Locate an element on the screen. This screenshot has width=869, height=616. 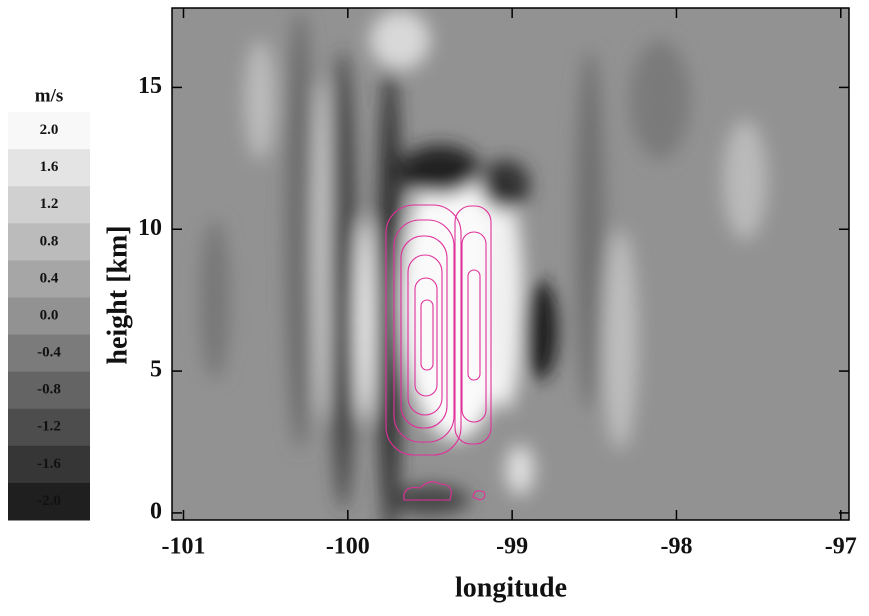
x-tick-label: -98 is located at coordinates (676, 547).